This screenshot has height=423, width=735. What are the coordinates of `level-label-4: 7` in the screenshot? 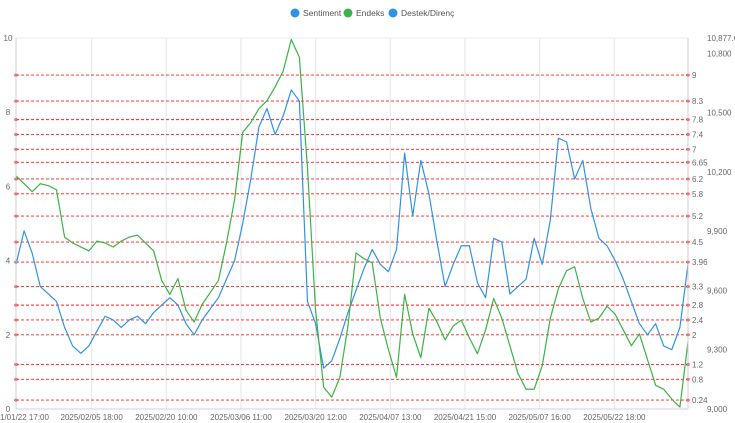 It's located at (694, 149).